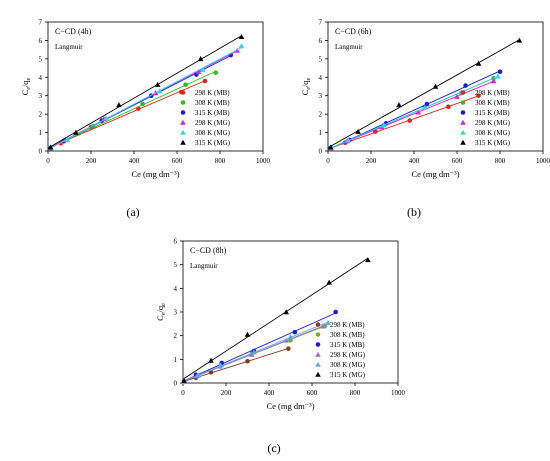 This screenshot has width=550, height=461. What do you see at coordinates (213, 123) in the screenshot?
I see `legend-label: 298 K (MG)` at bounding box center [213, 123].